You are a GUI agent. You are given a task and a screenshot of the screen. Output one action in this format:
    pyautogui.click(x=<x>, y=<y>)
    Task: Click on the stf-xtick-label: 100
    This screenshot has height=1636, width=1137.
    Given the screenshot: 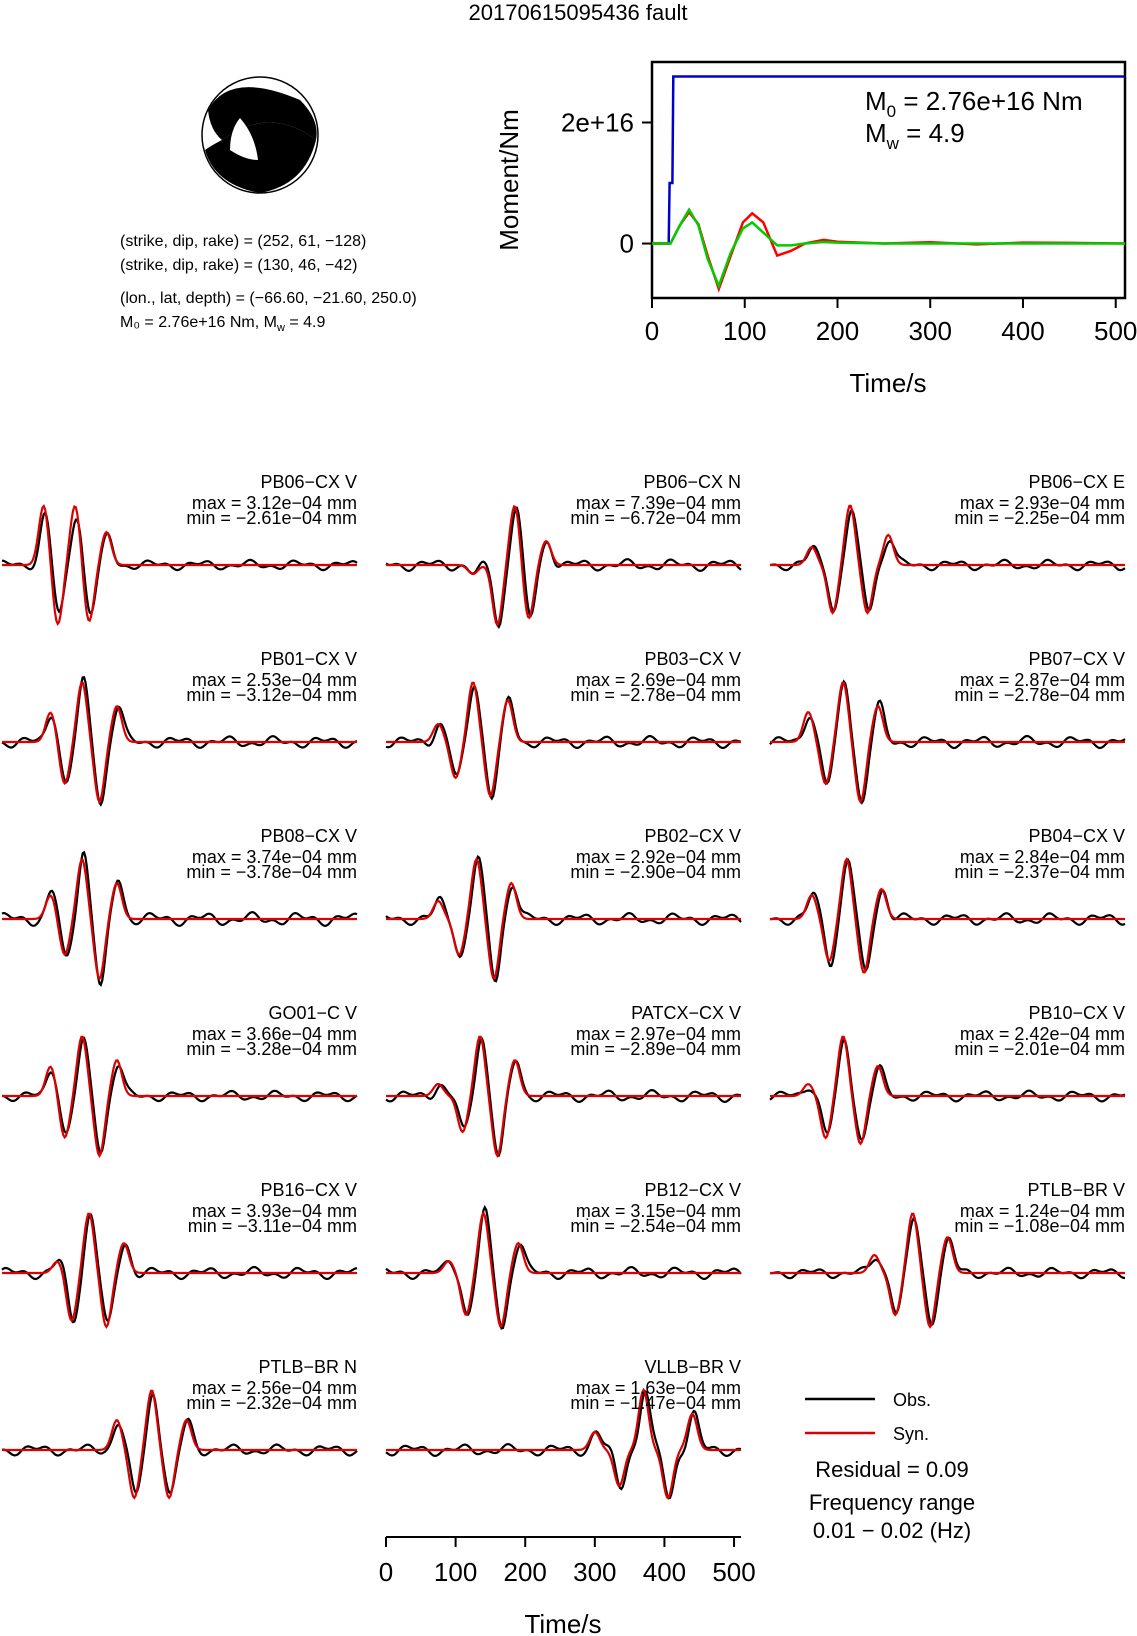 What is the action you would take?
    pyautogui.click(x=744, y=331)
    